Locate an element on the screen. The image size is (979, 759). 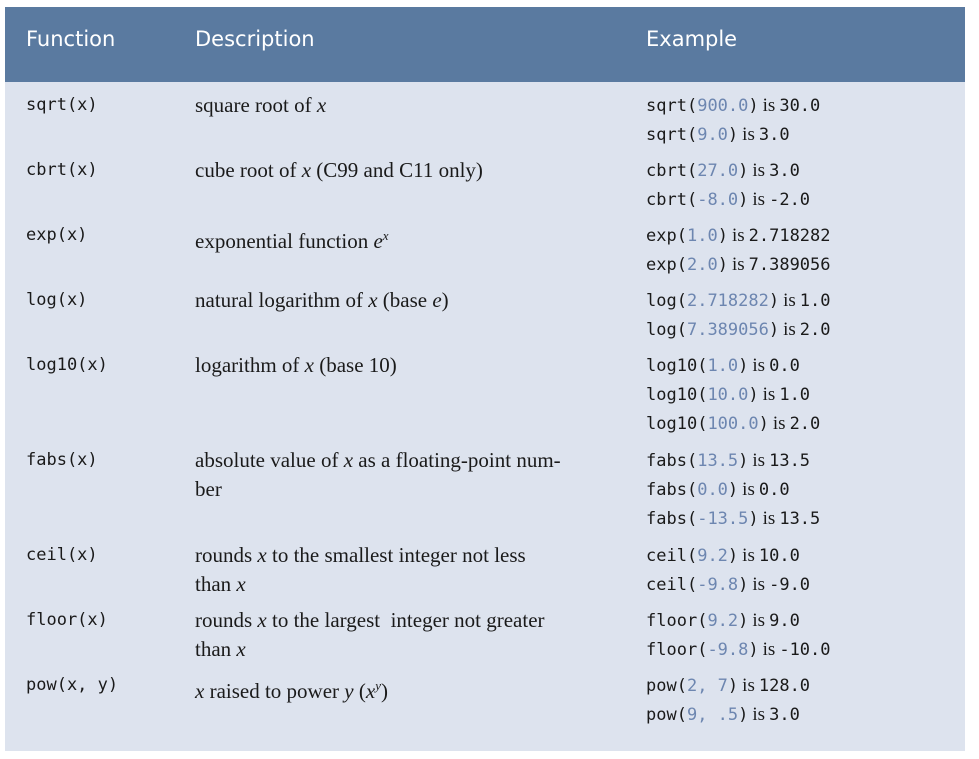
function-examples: cbrt(27.0) is 3.0 cbrt(-8.0) is -2.0 is located at coordinates (728, 185).